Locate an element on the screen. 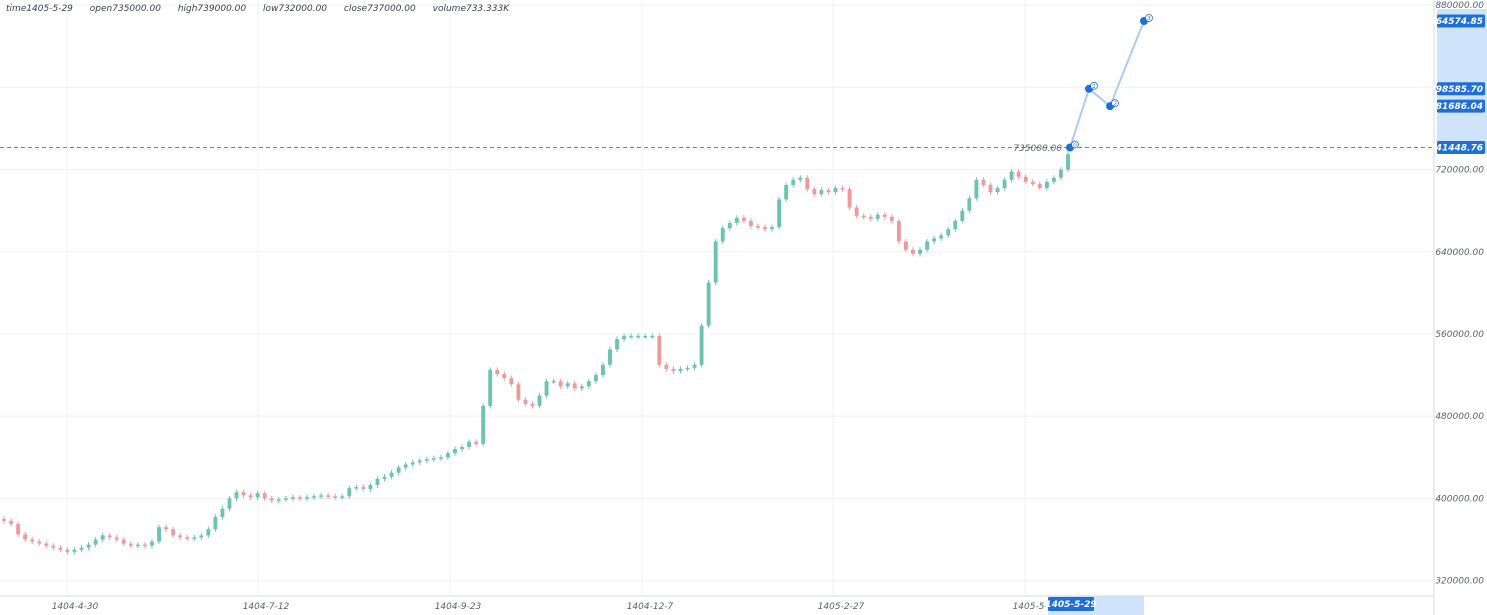 The height and width of the screenshot is (615, 1487). price-tick-label: 480000.00 is located at coordinates (1459, 417).